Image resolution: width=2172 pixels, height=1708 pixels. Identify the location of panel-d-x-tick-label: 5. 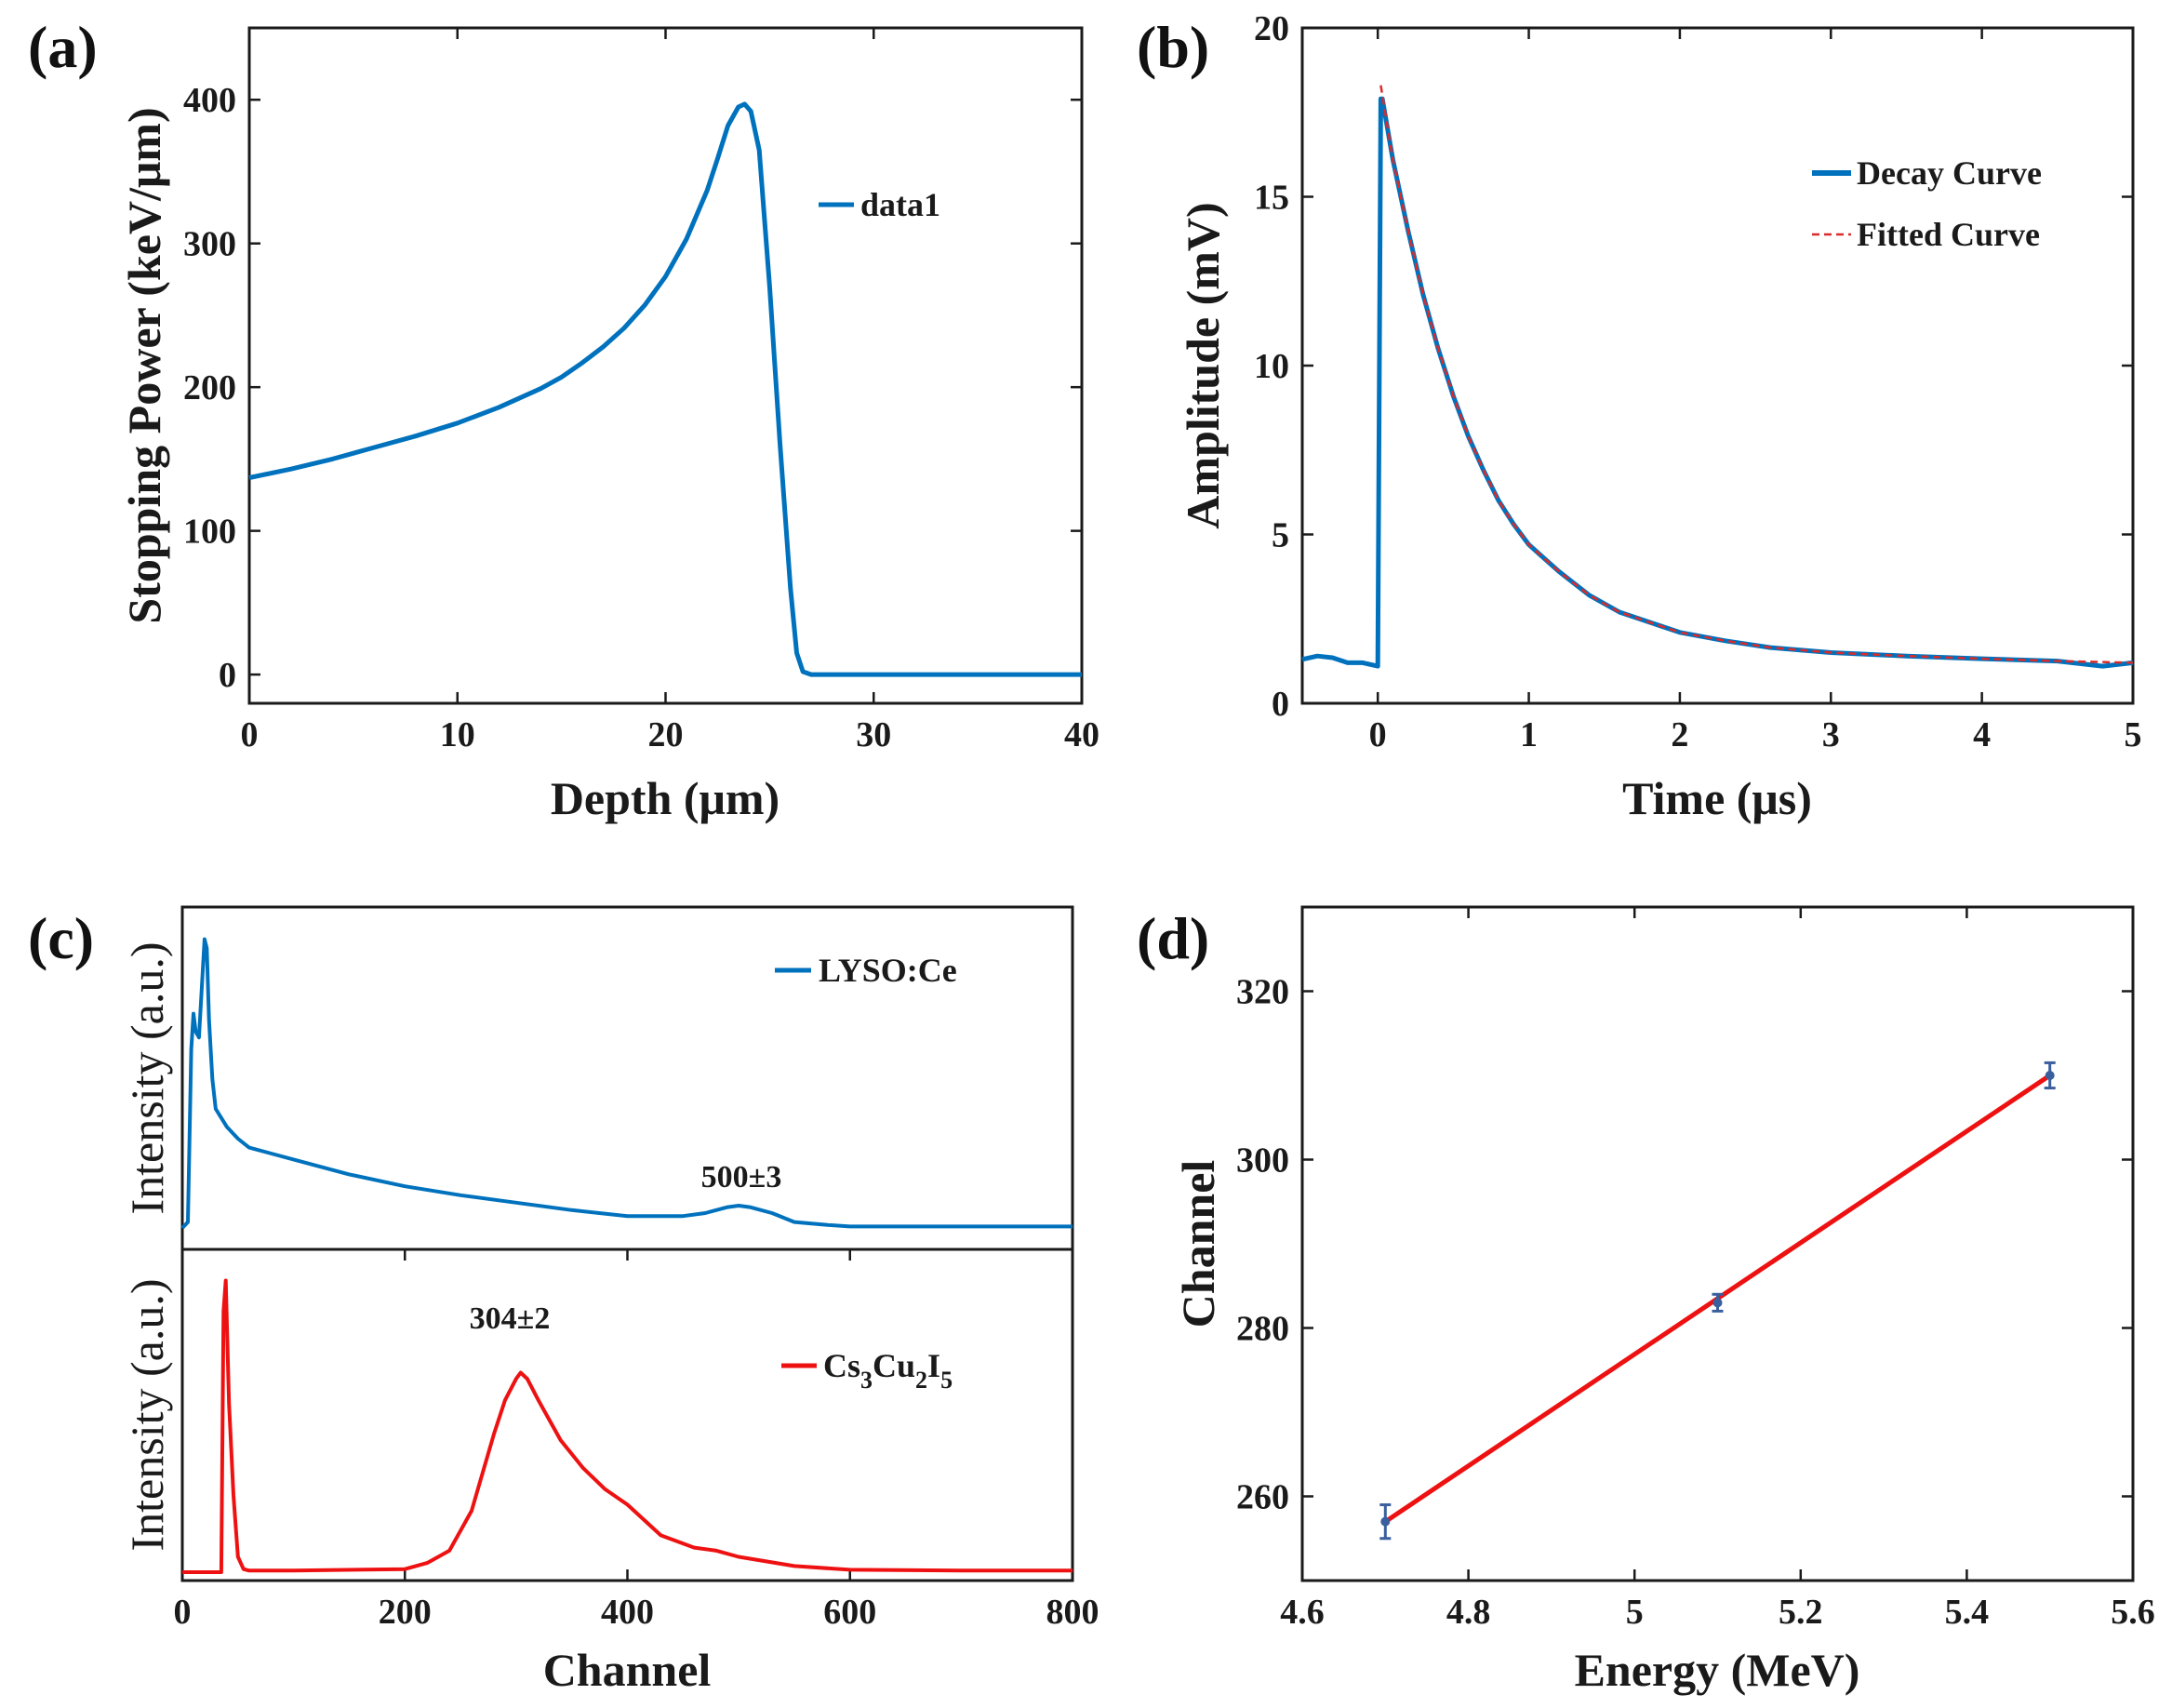
(1635, 1612).